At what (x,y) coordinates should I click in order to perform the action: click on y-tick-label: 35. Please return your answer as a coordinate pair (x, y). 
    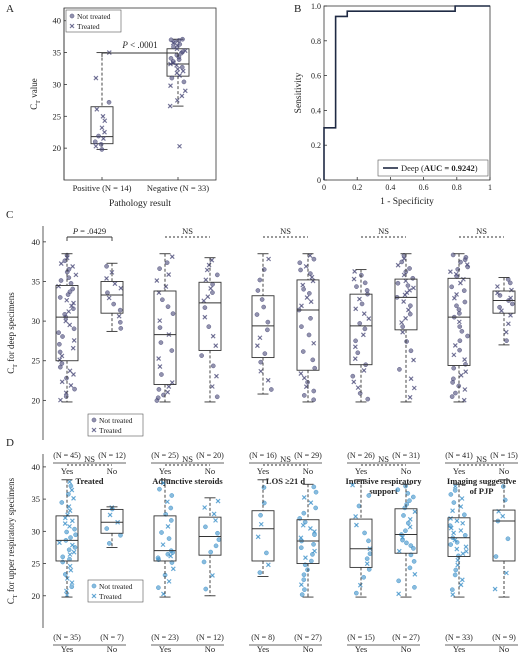
    Looking at the image, I should click on (36, 499).